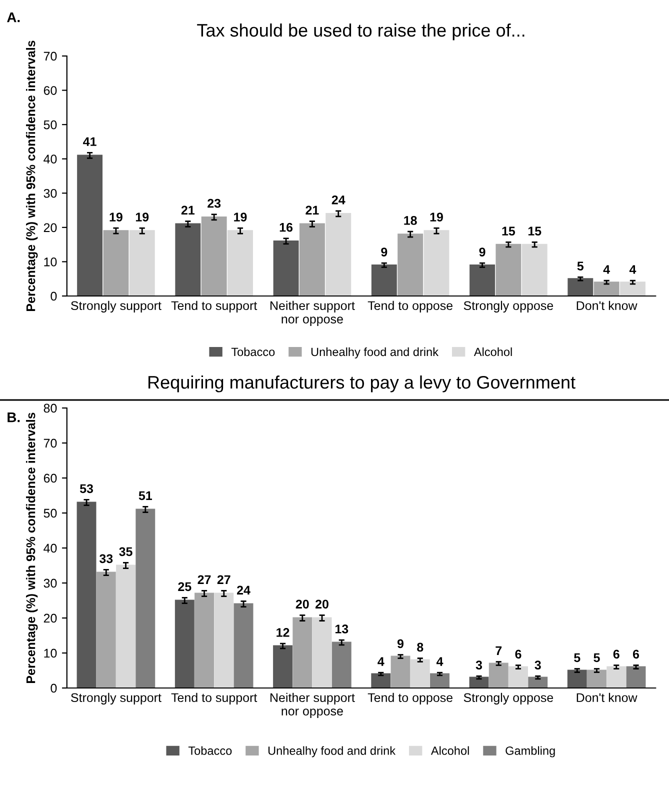 This screenshot has height=800, width=669. Describe the element at coordinates (530, 752) in the screenshot. I see `legend-label: Gambling` at that location.